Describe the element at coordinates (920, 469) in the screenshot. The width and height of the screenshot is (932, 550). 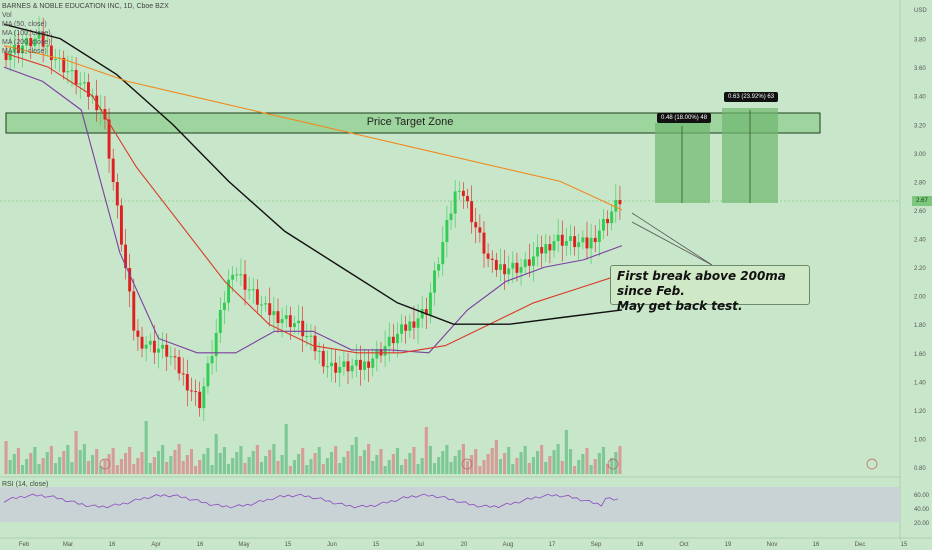
I see `y-tick-label: 0.80` at that location.